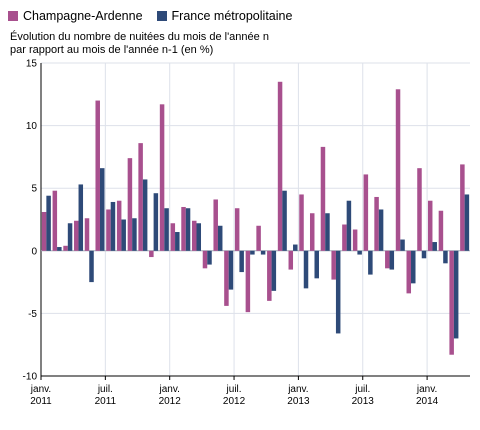 The height and width of the screenshot is (430, 480). What do you see at coordinates (30, 377) in the screenshot?
I see `y-tick-label: -10` at bounding box center [30, 377].